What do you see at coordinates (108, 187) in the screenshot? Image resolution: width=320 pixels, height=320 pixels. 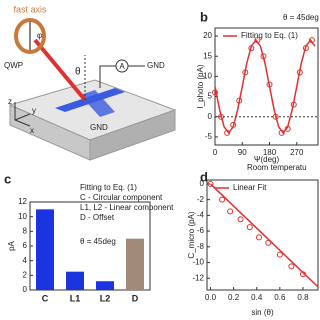 I see `annotation: Fitting to Eq. (1)` at bounding box center [108, 187].